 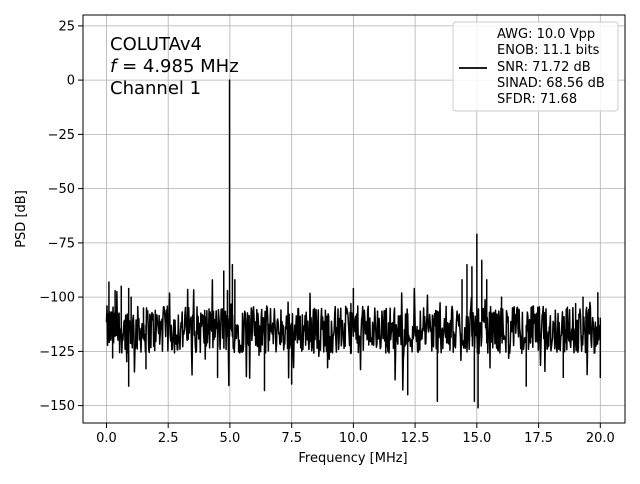 I want to click on annotation-channel: Channel 1, so click(x=155, y=88).